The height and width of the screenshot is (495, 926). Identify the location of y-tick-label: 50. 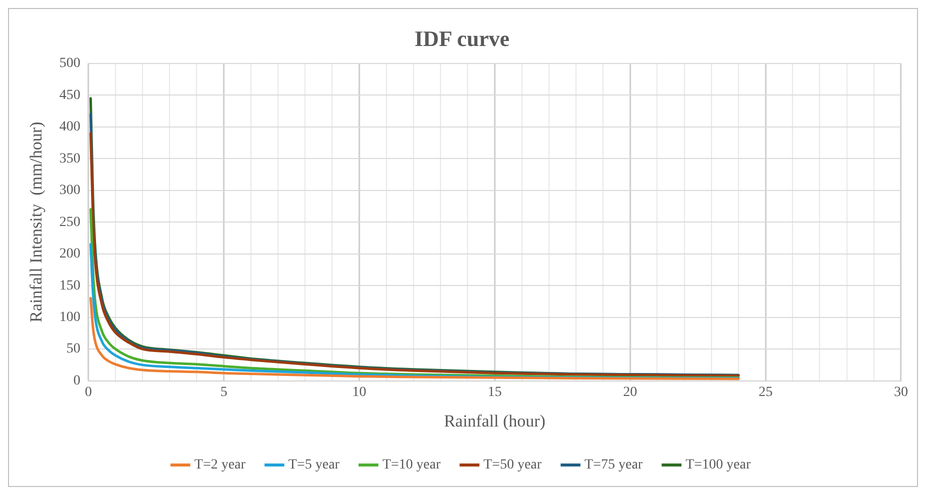
(73, 349).